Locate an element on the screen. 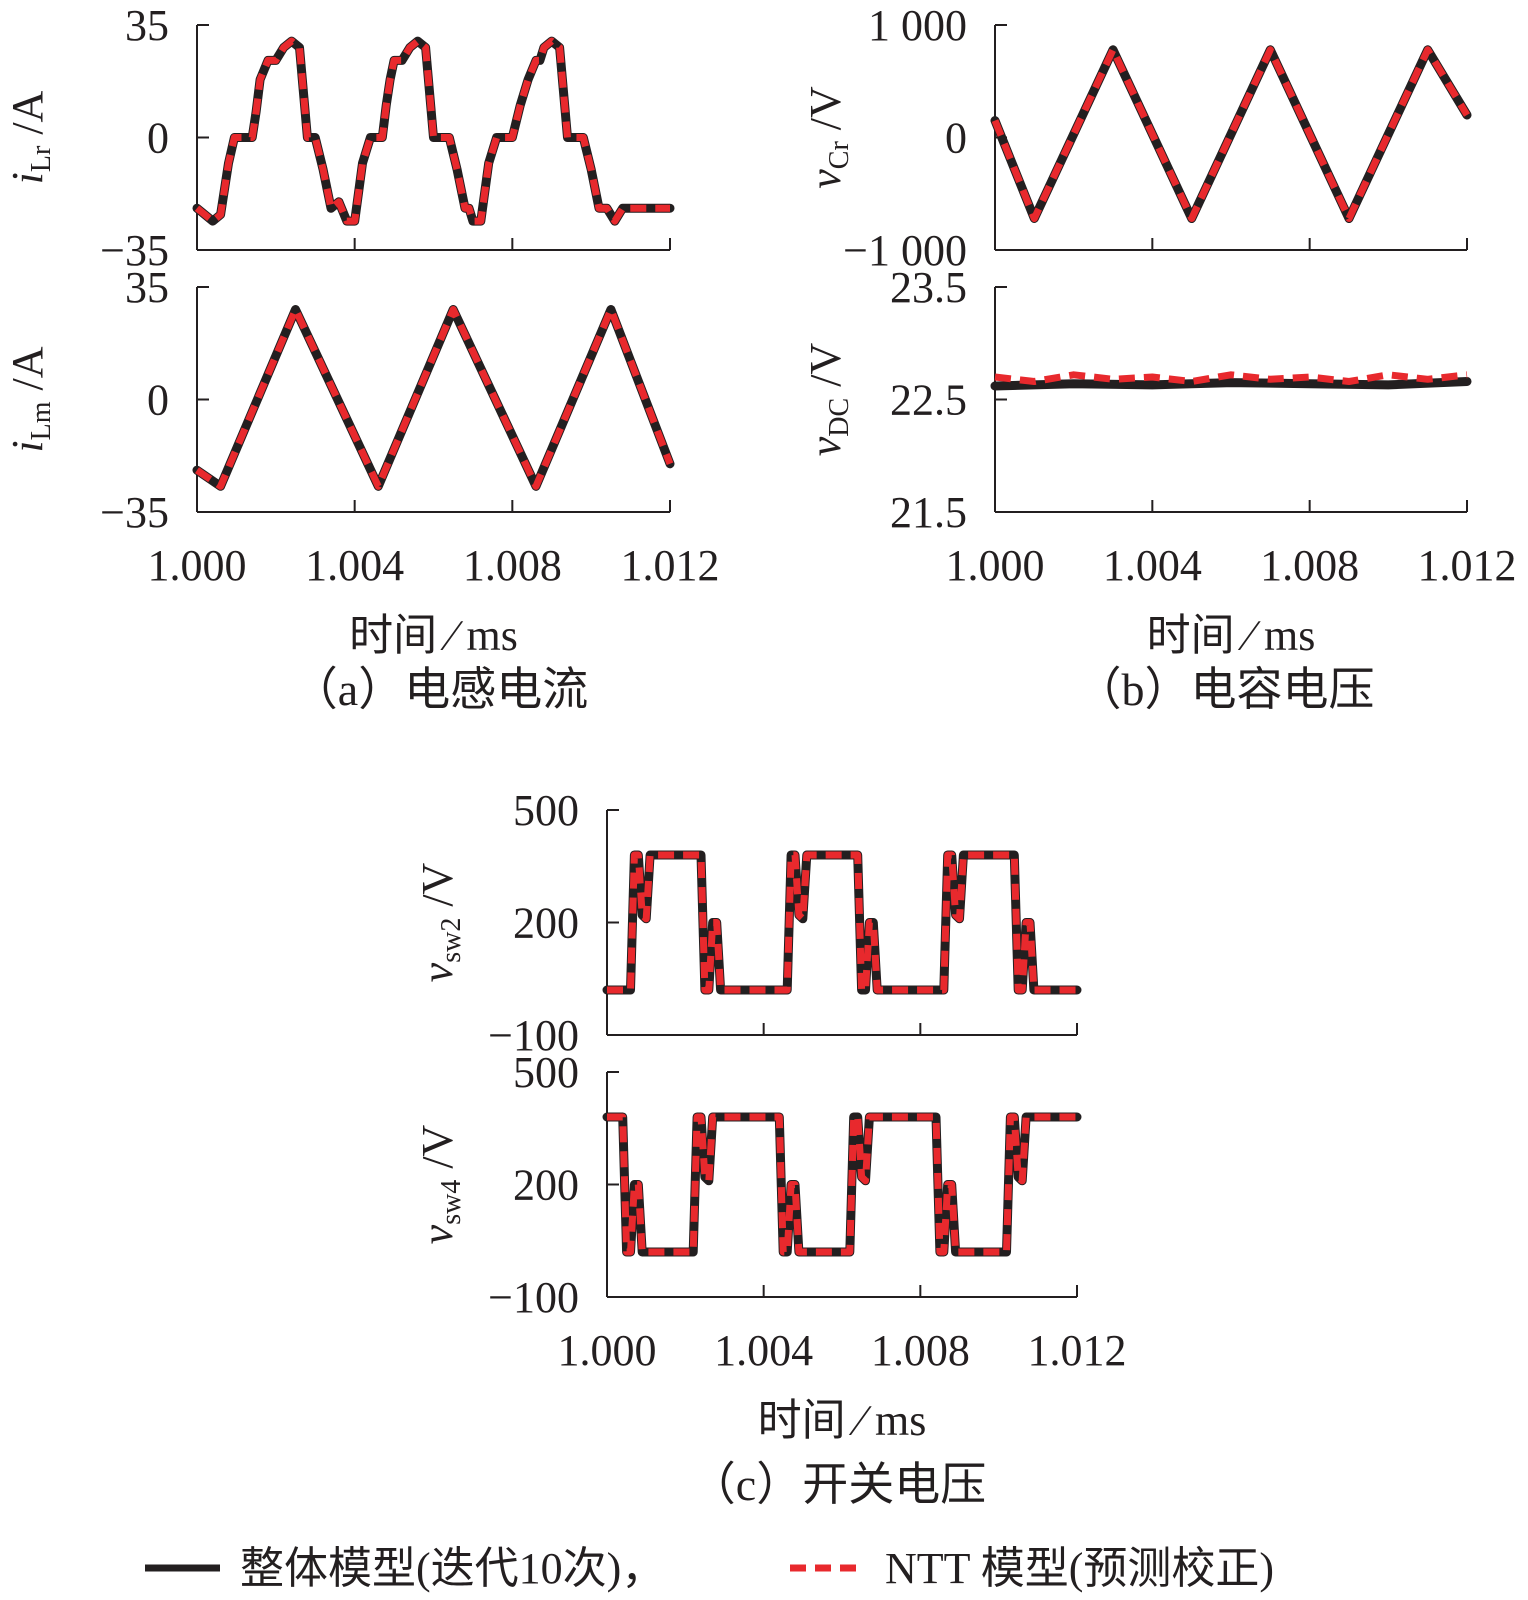 This screenshot has height=1600, width=1528. y-axis-title: iLm /A is located at coordinates (30, 399).